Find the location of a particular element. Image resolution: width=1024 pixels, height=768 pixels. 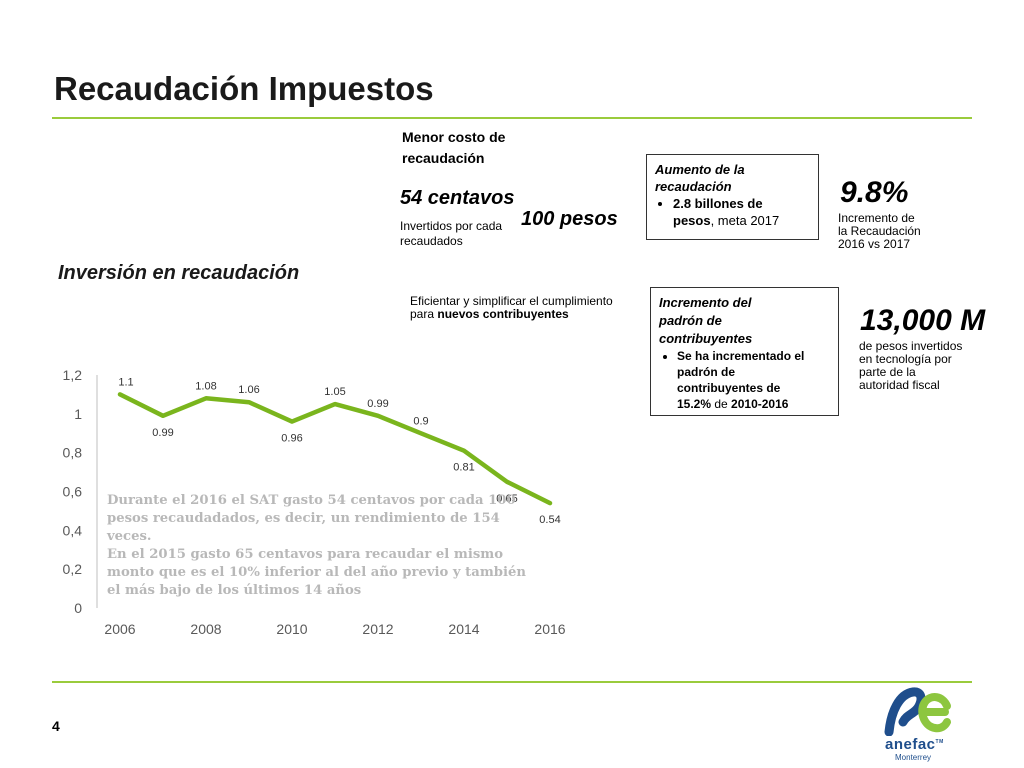

y-axis-ticks: 0 0,2 0,4 0,6 0,8 1 1,2 is located at coordinates (73, 491).